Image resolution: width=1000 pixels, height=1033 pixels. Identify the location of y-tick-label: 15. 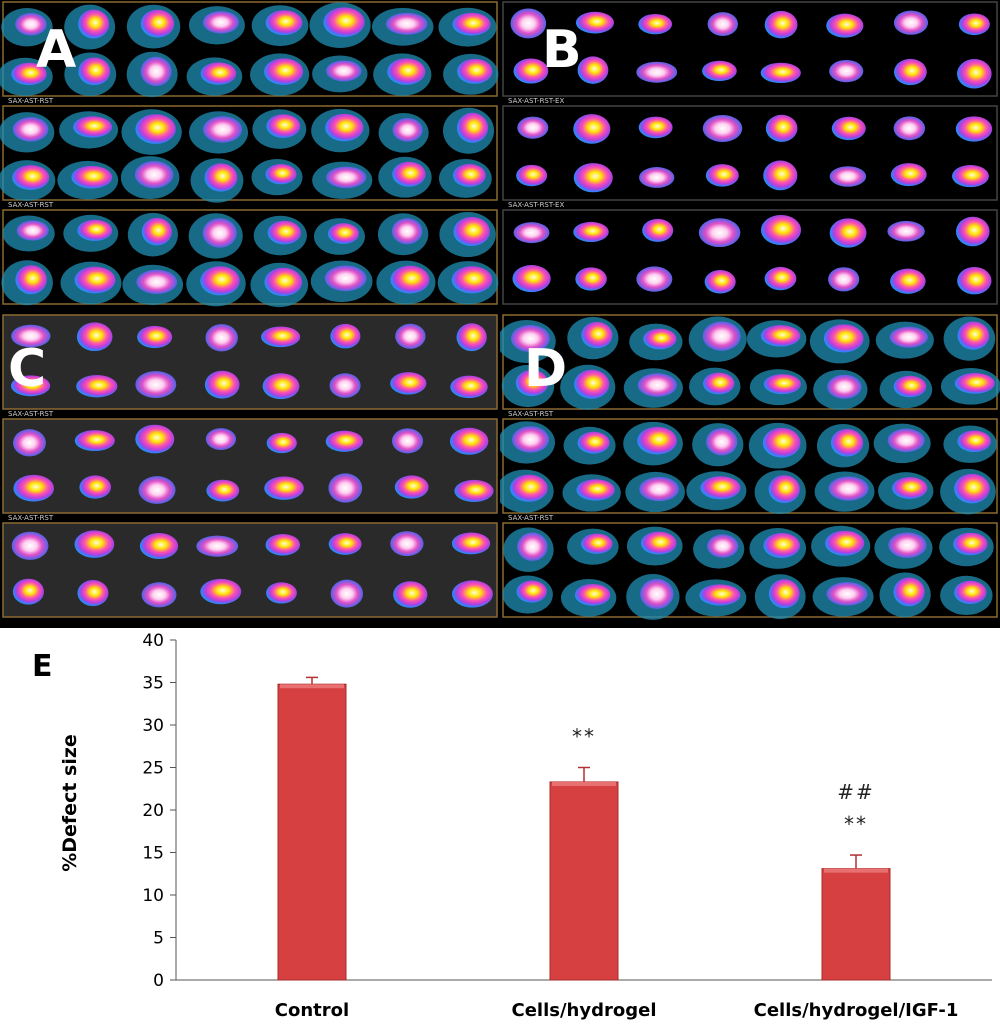
(153, 854).